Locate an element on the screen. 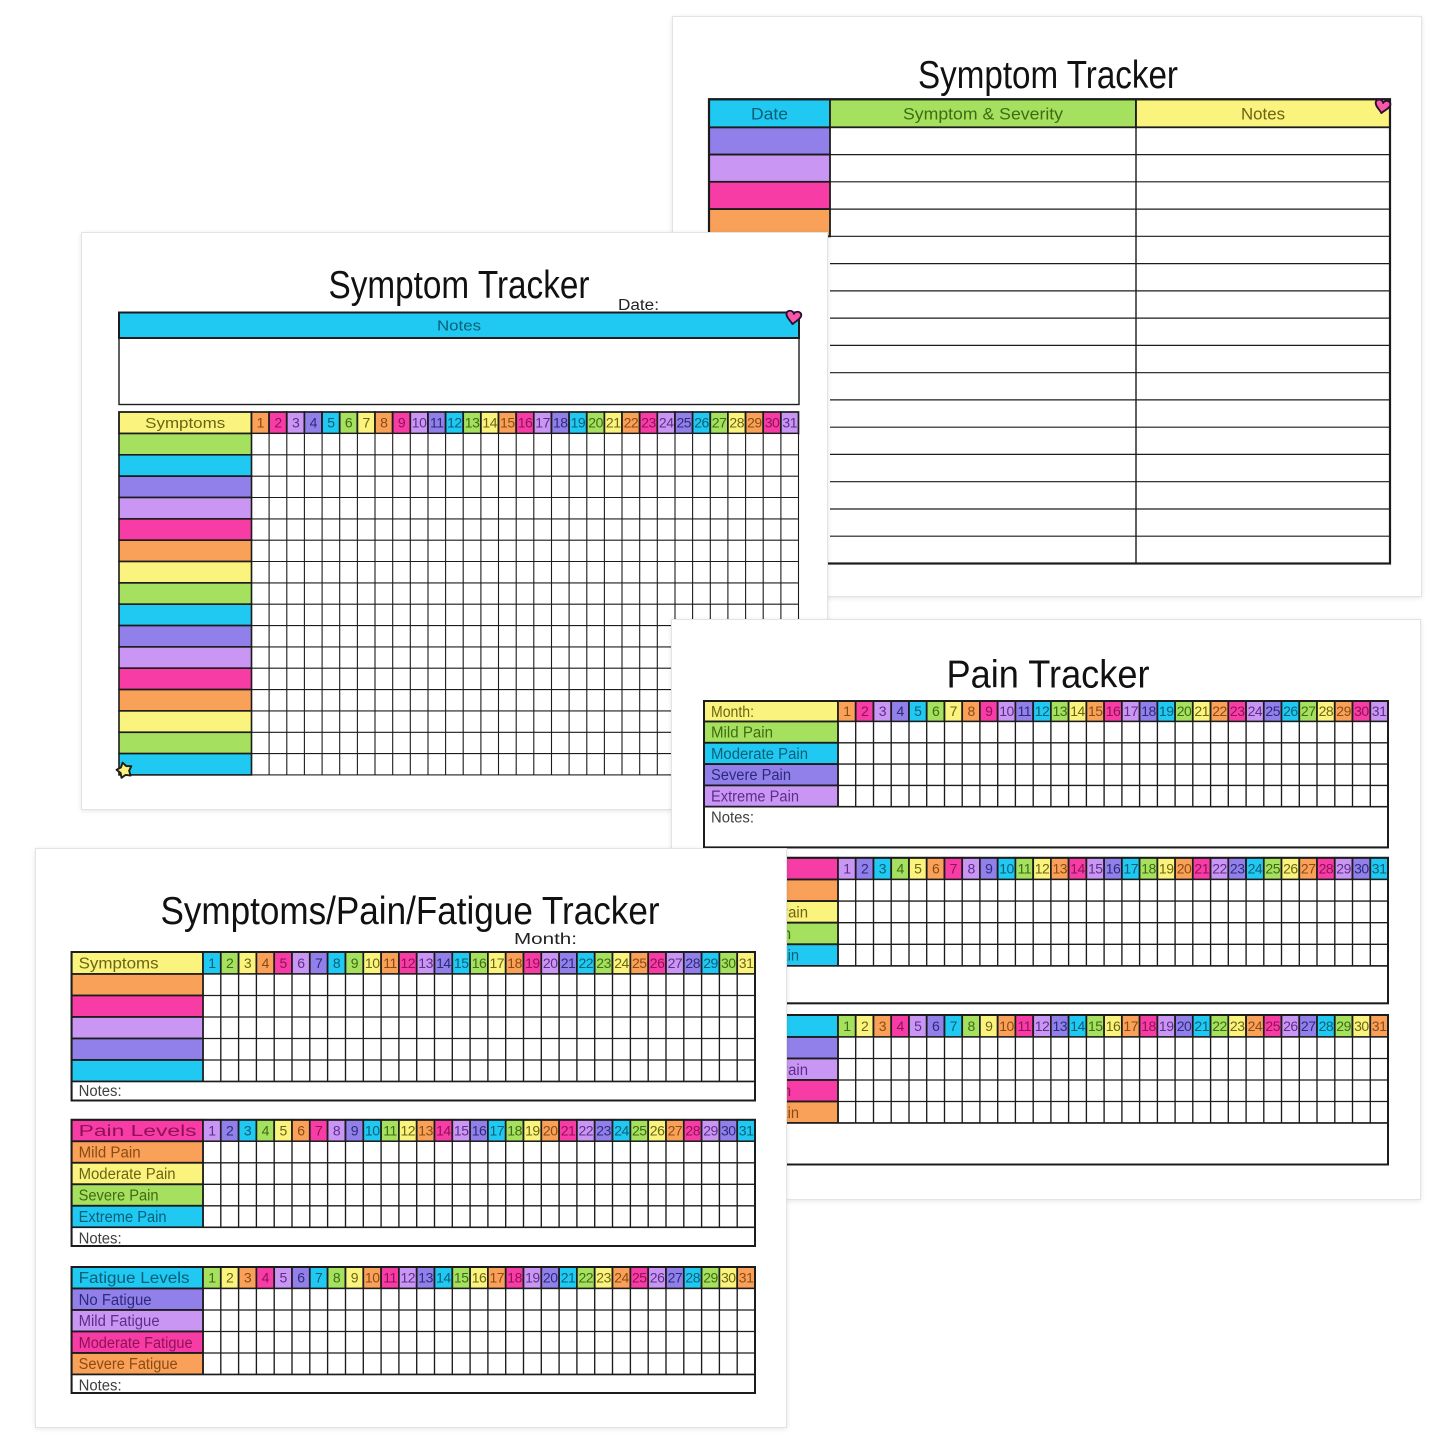  svg-text: Notes: is located at coordinates (100, 1091).